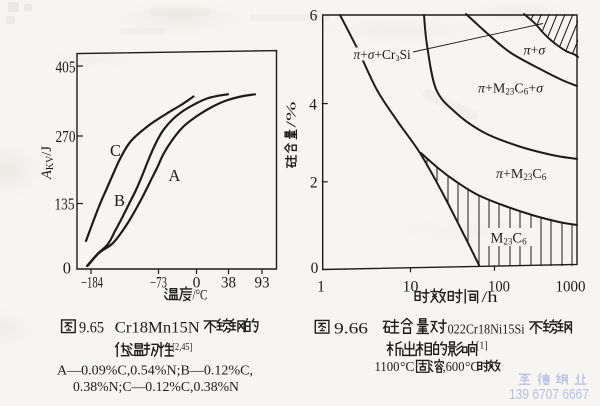  I want to click on svg-text: π+M23C6, so click(521, 174).